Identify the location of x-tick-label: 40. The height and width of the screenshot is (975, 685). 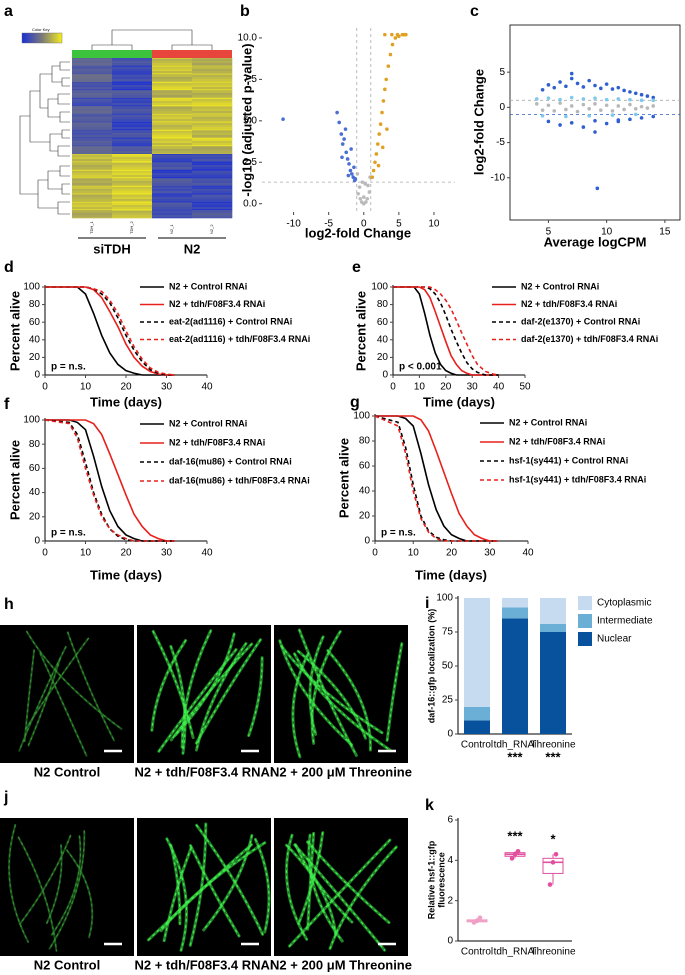
(207, 553).